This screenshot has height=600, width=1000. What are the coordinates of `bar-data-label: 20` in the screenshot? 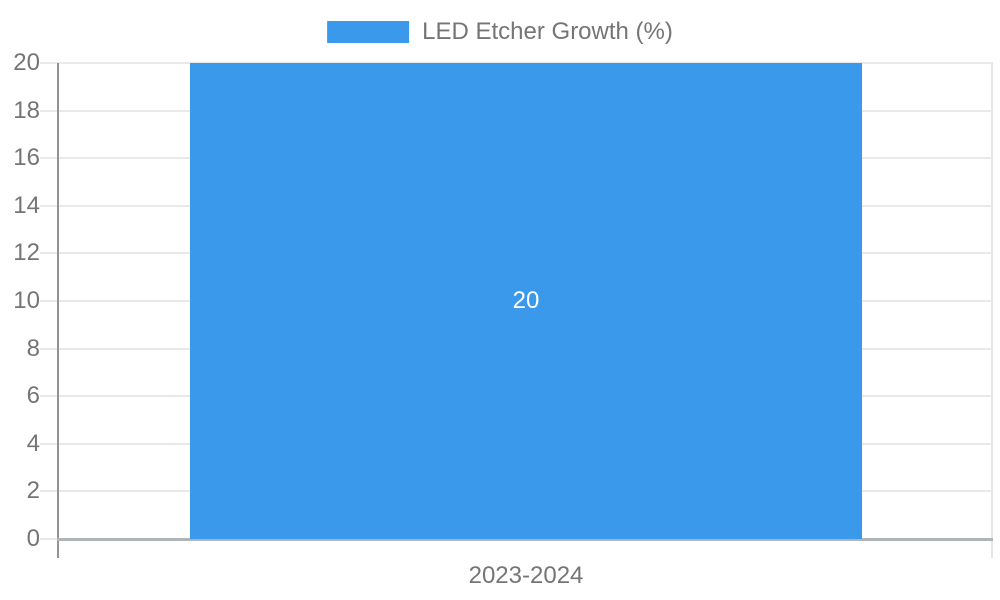 It's located at (526, 300).